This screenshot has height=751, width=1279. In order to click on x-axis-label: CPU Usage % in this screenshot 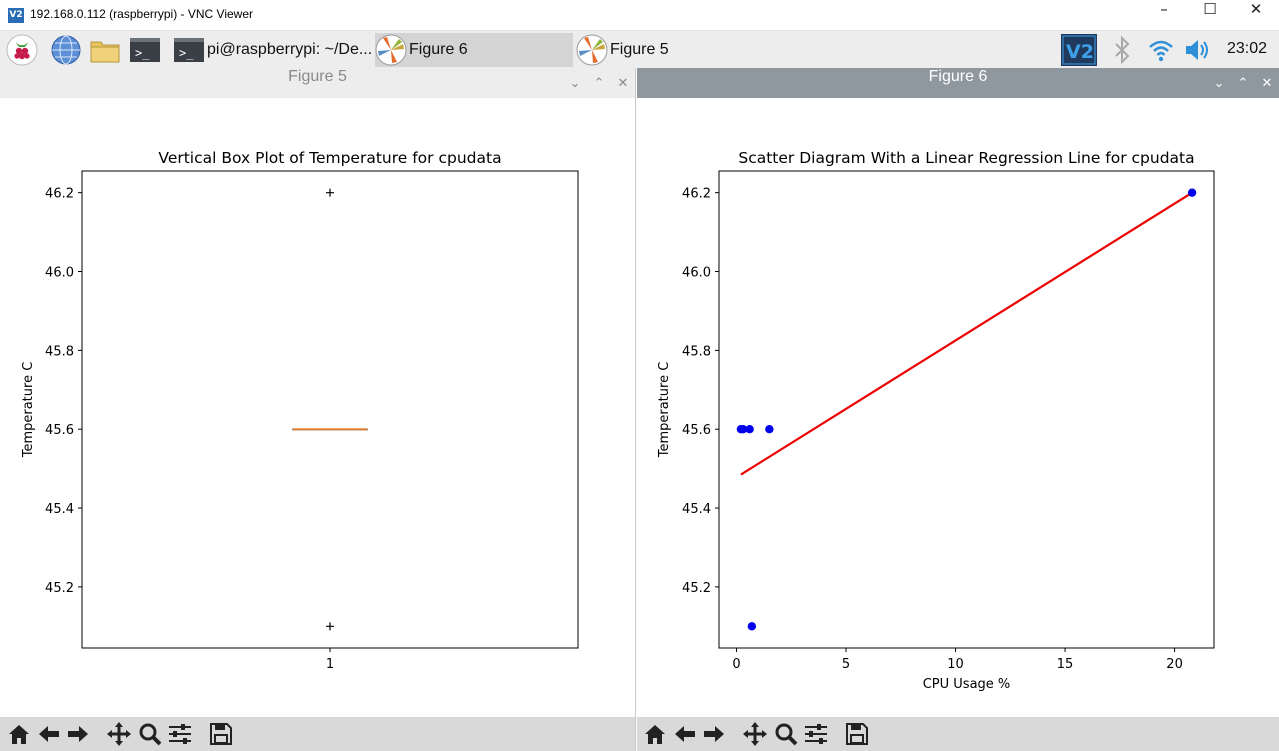, I will do `click(967, 684)`.